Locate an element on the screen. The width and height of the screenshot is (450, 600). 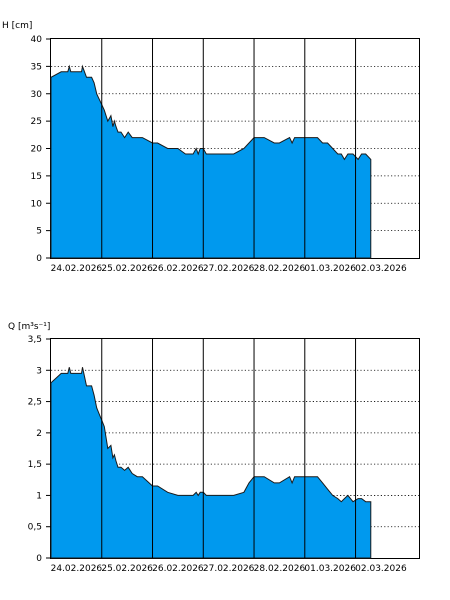
y-tick-label: 5 is located at coordinates (39, 232).